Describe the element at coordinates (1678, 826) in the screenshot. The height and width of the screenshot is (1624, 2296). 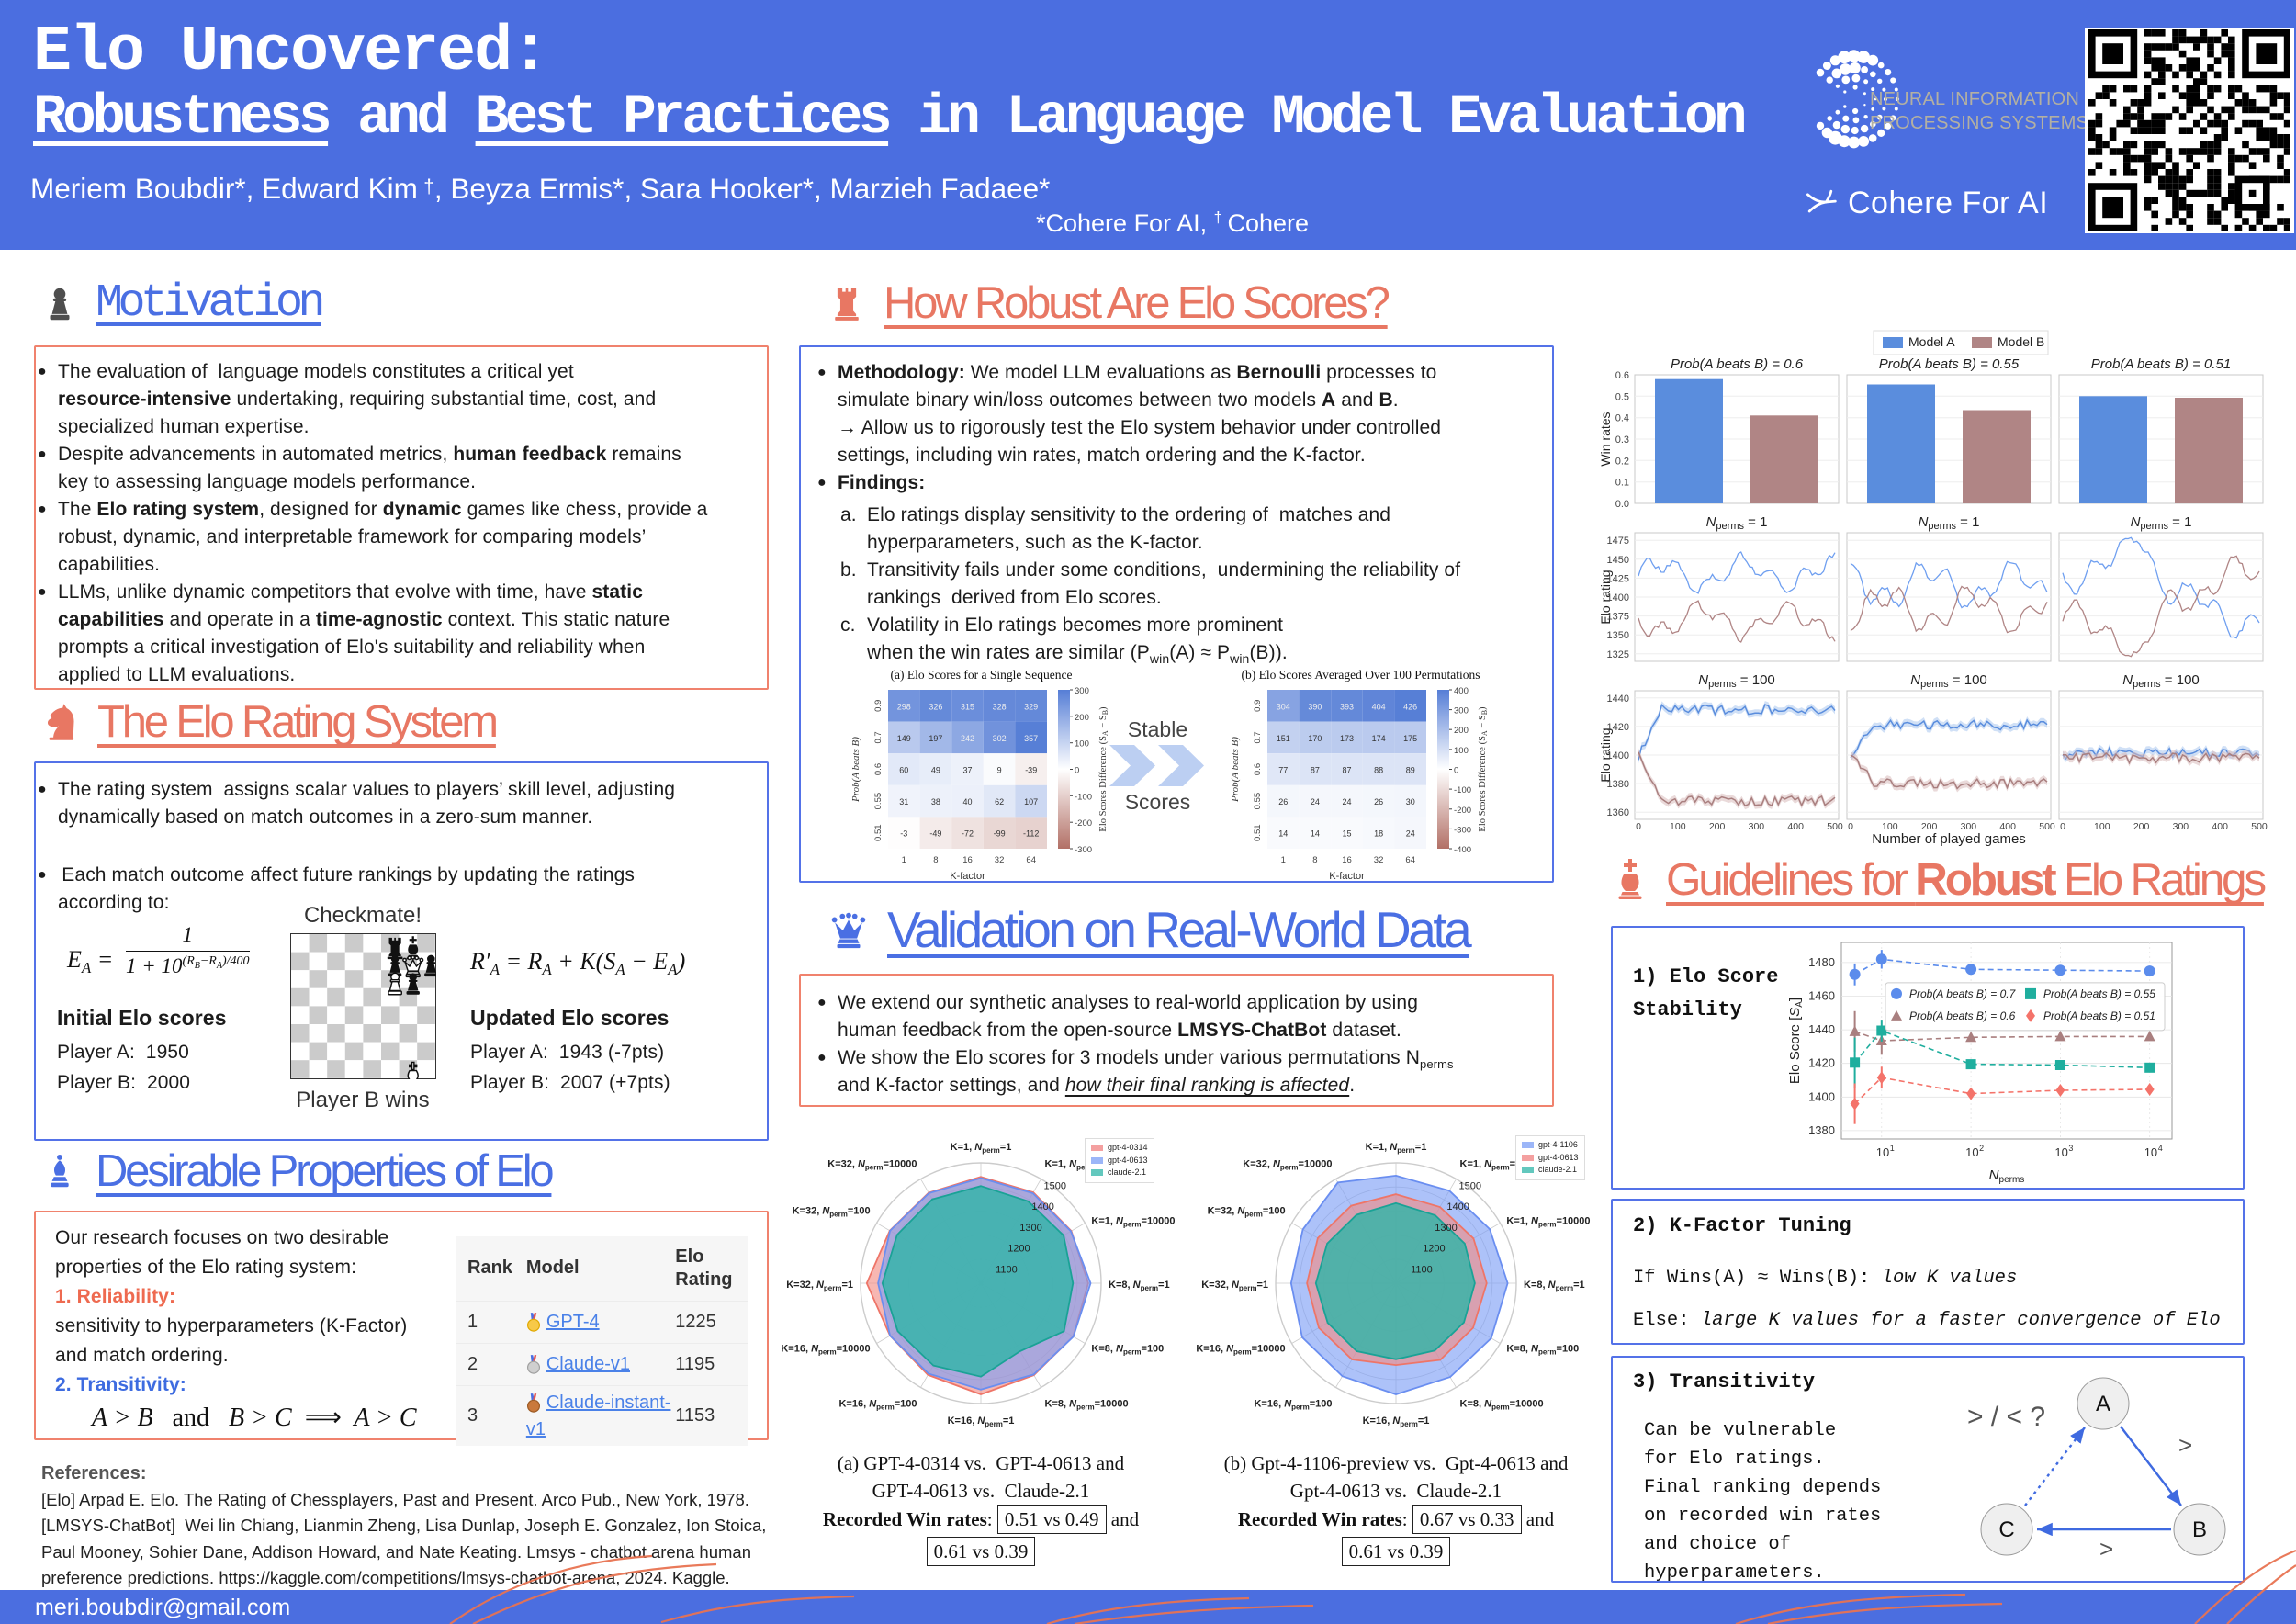
I see `svg-text: 100` at that location.